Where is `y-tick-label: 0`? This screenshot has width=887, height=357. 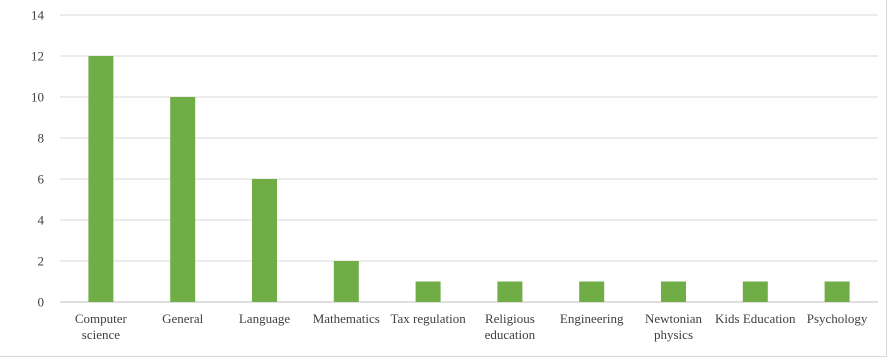
y-tick-label: 0 is located at coordinates (41, 302).